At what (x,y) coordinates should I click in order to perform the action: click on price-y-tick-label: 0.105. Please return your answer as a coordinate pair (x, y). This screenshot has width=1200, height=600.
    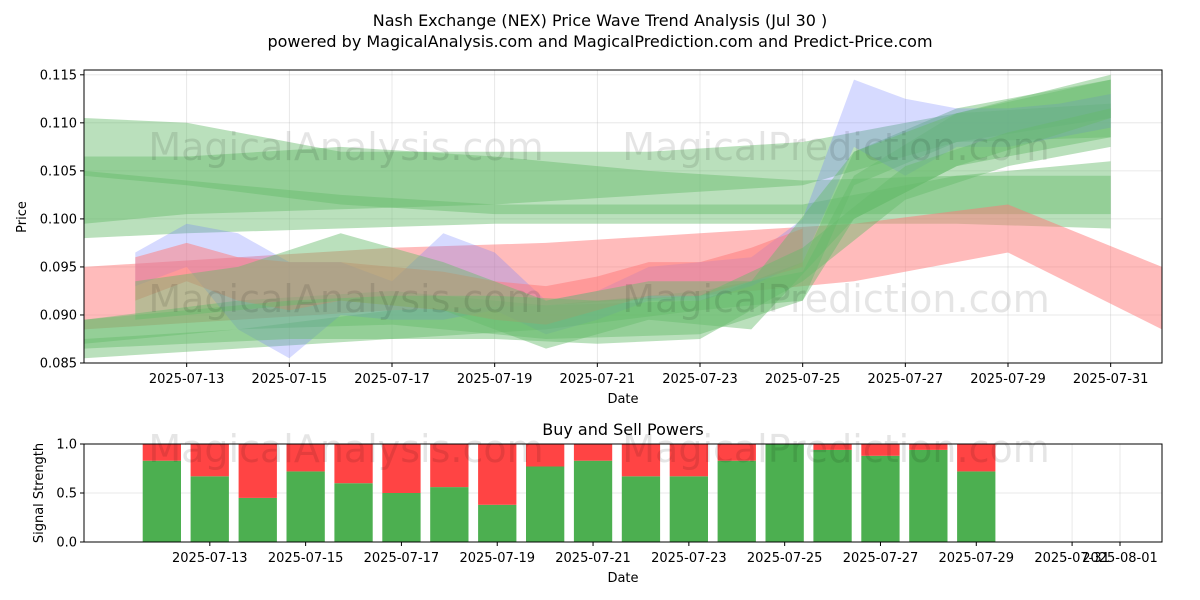
    Looking at the image, I should click on (58, 171).